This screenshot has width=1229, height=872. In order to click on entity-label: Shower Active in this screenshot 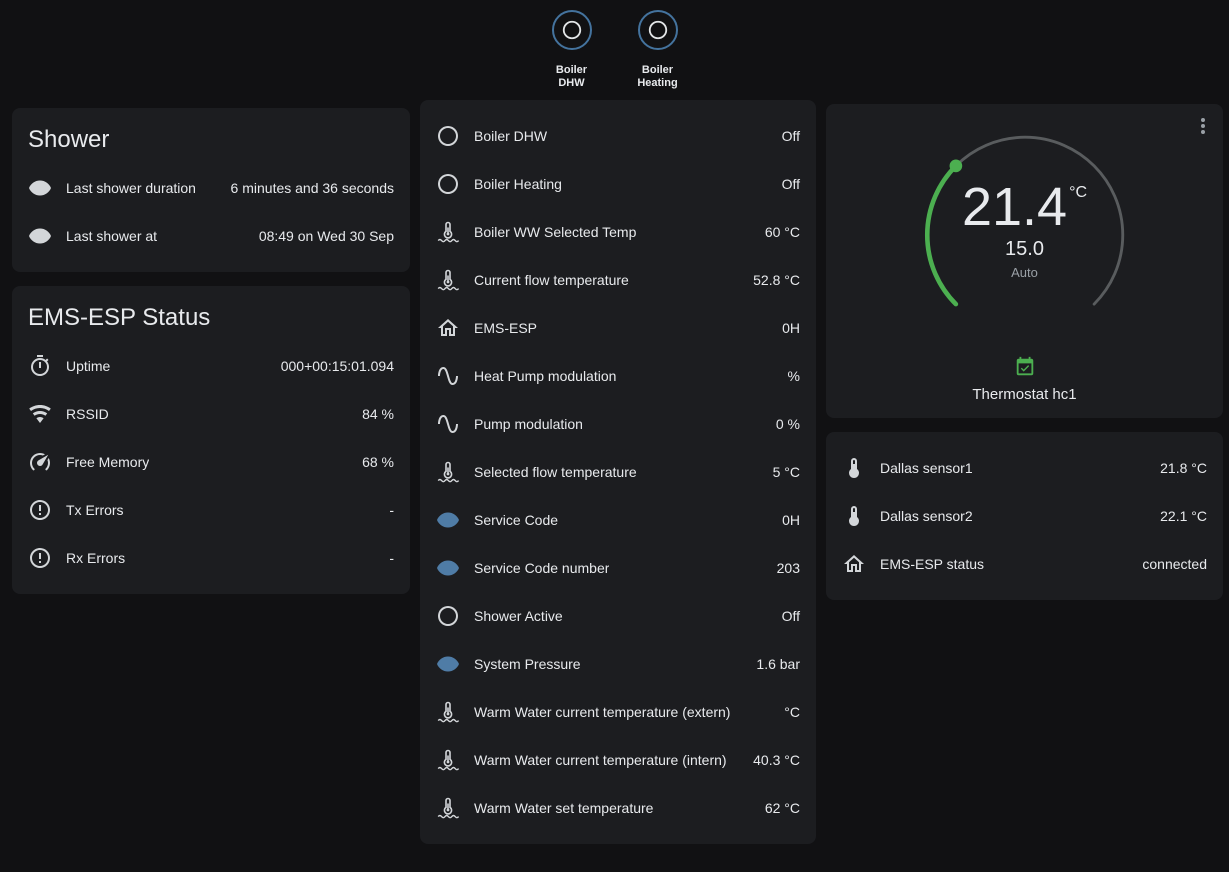, I will do `click(518, 616)`.